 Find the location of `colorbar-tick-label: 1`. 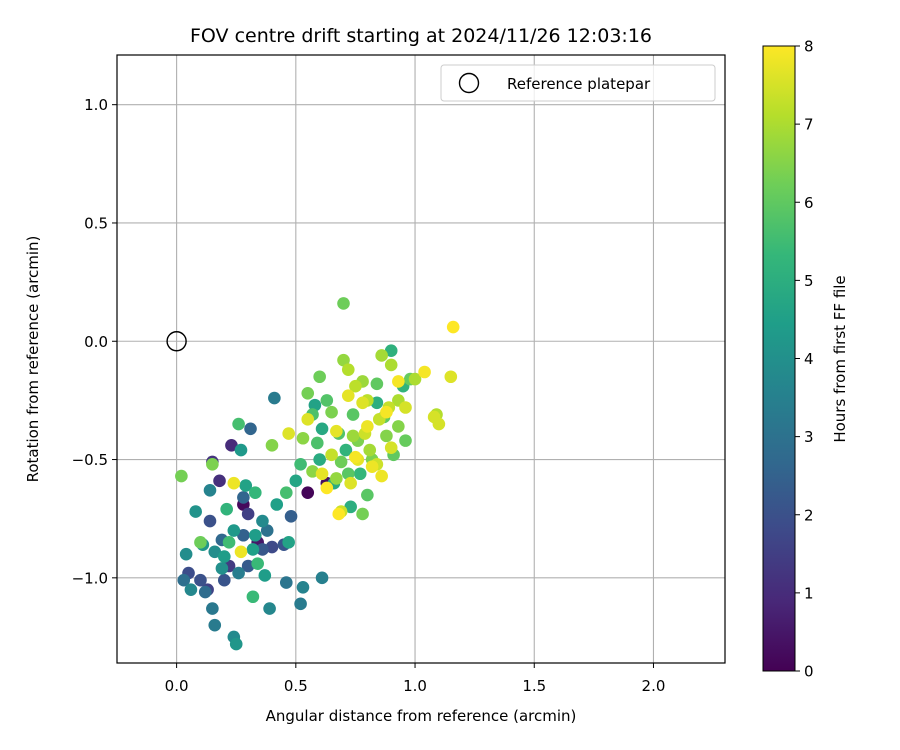

colorbar-tick-label: 1 is located at coordinates (809, 593).